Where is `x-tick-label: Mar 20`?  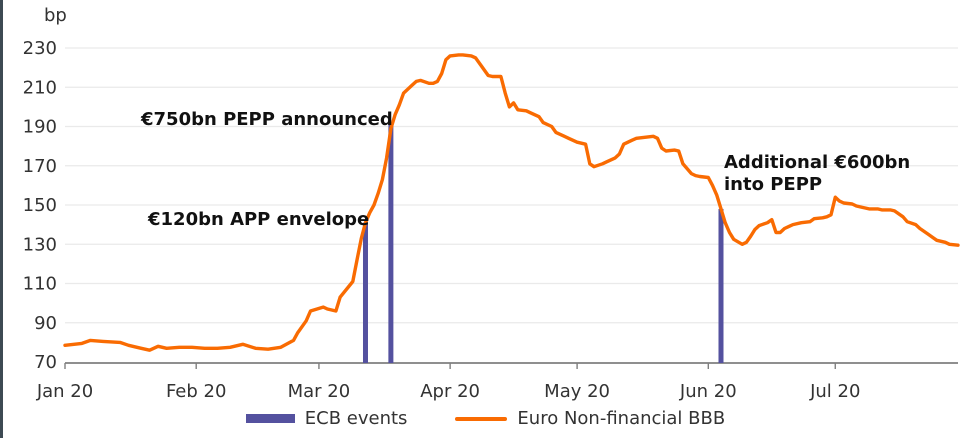
x-tick-label: Mar 20 is located at coordinates (319, 391).